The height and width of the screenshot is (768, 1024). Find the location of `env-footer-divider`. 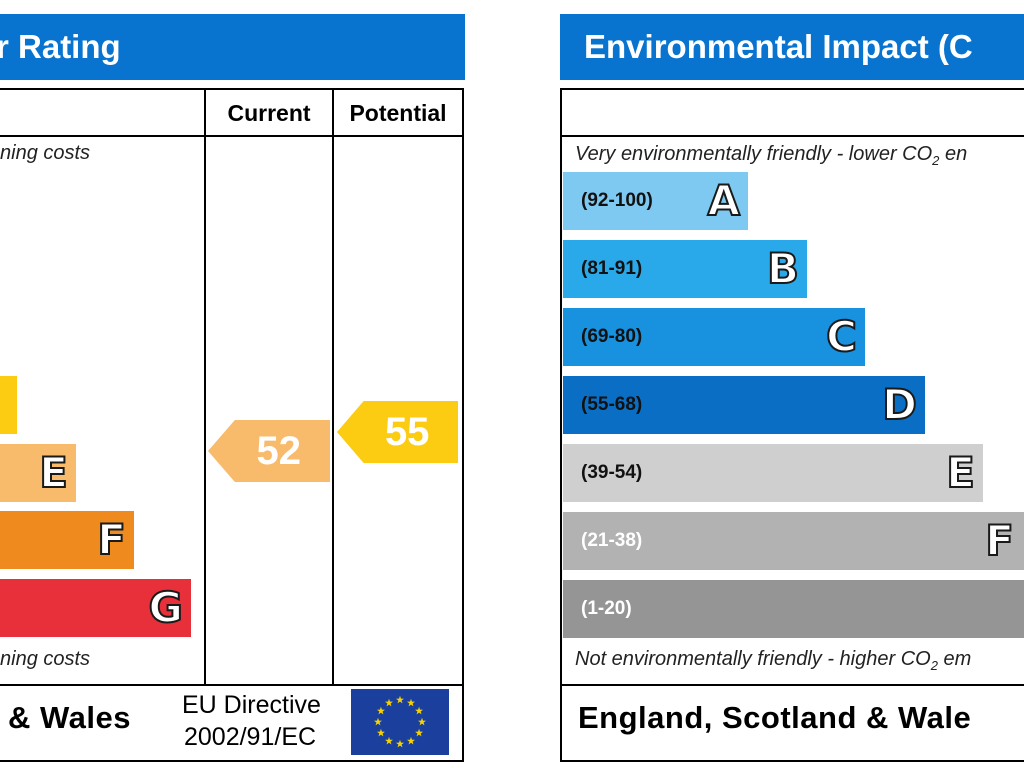

env-footer-divider is located at coordinates (793, 685).